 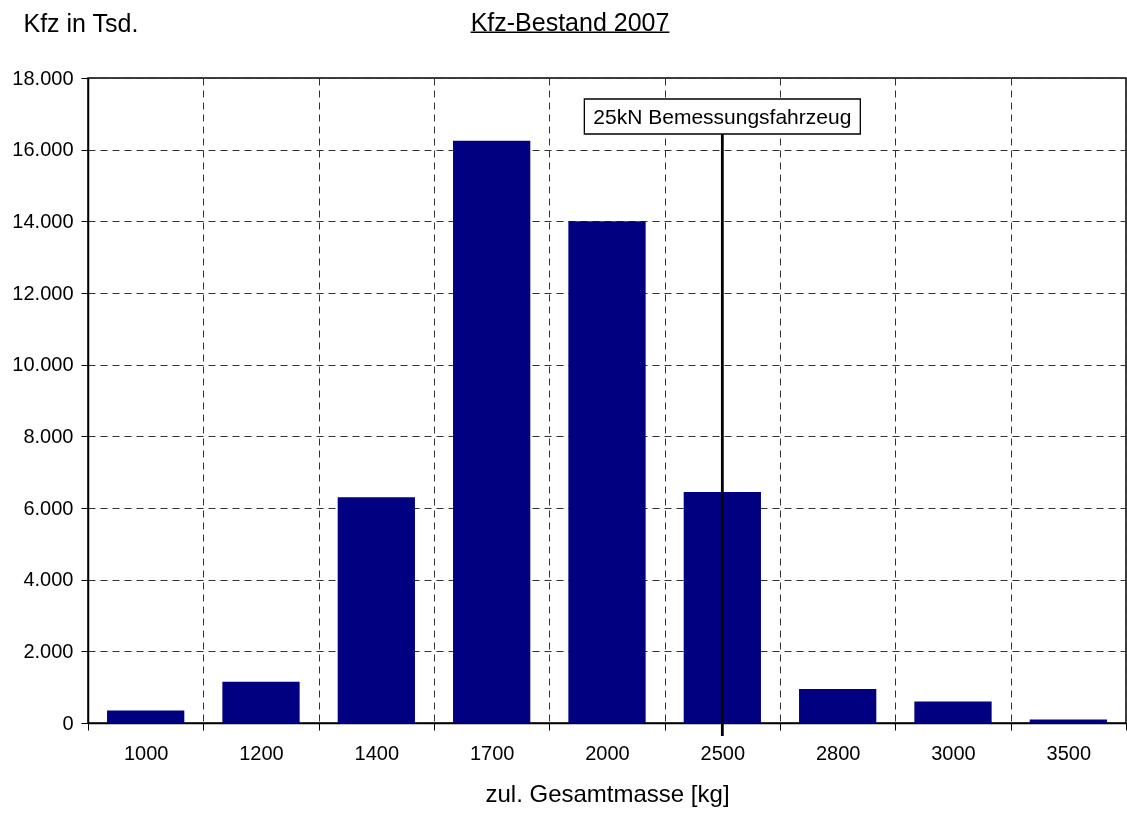 What do you see at coordinates (722, 116) in the screenshot?
I see `ref-line-label: 25kN Bemessungsfahrzeug` at bounding box center [722, 116].